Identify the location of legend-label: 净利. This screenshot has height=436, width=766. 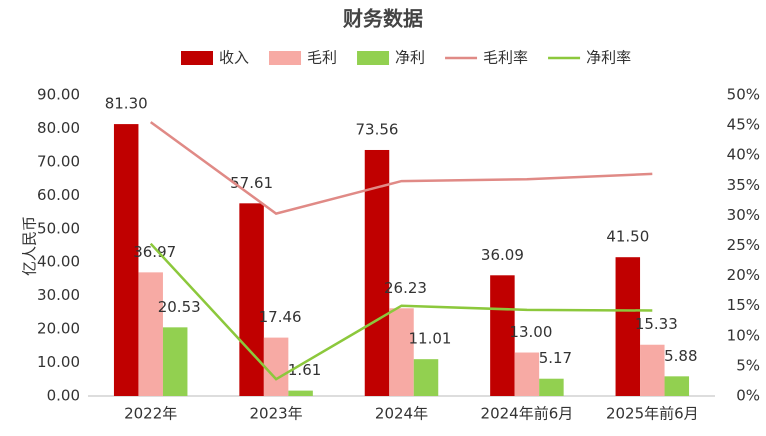
(410, 58).